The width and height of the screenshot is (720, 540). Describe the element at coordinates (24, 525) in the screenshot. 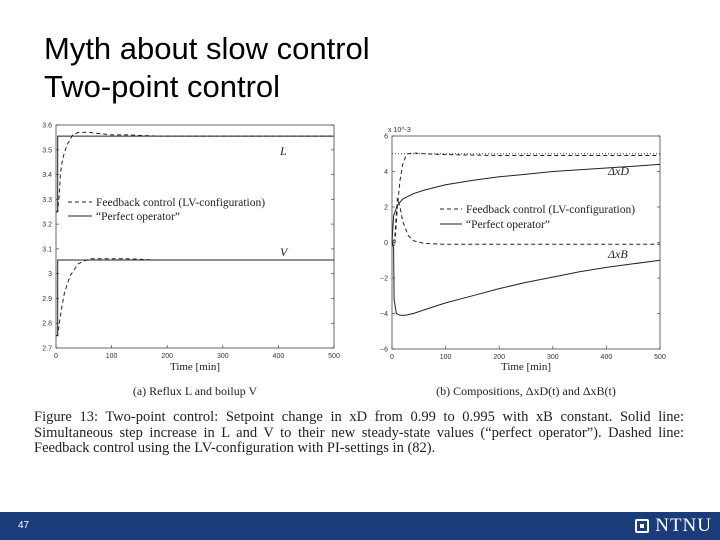

I see `page-number: 47` at that location.